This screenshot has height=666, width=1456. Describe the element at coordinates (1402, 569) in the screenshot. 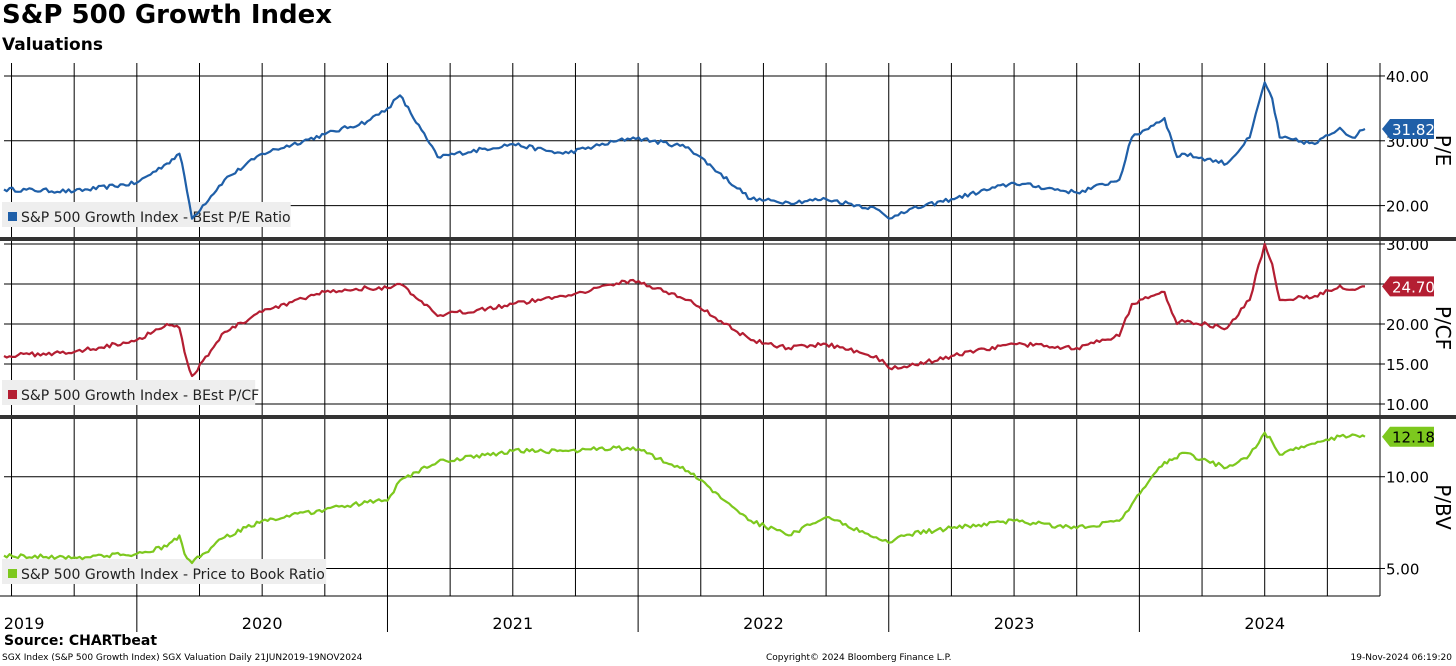

I see `y-tick-label: 5.00` at that location.